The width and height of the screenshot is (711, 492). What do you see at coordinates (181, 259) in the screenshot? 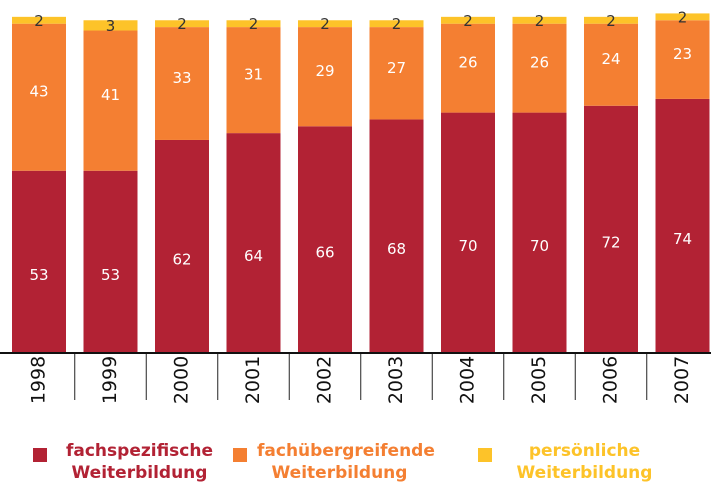
I see `data-label: 62` at bounding box center [181, 259].